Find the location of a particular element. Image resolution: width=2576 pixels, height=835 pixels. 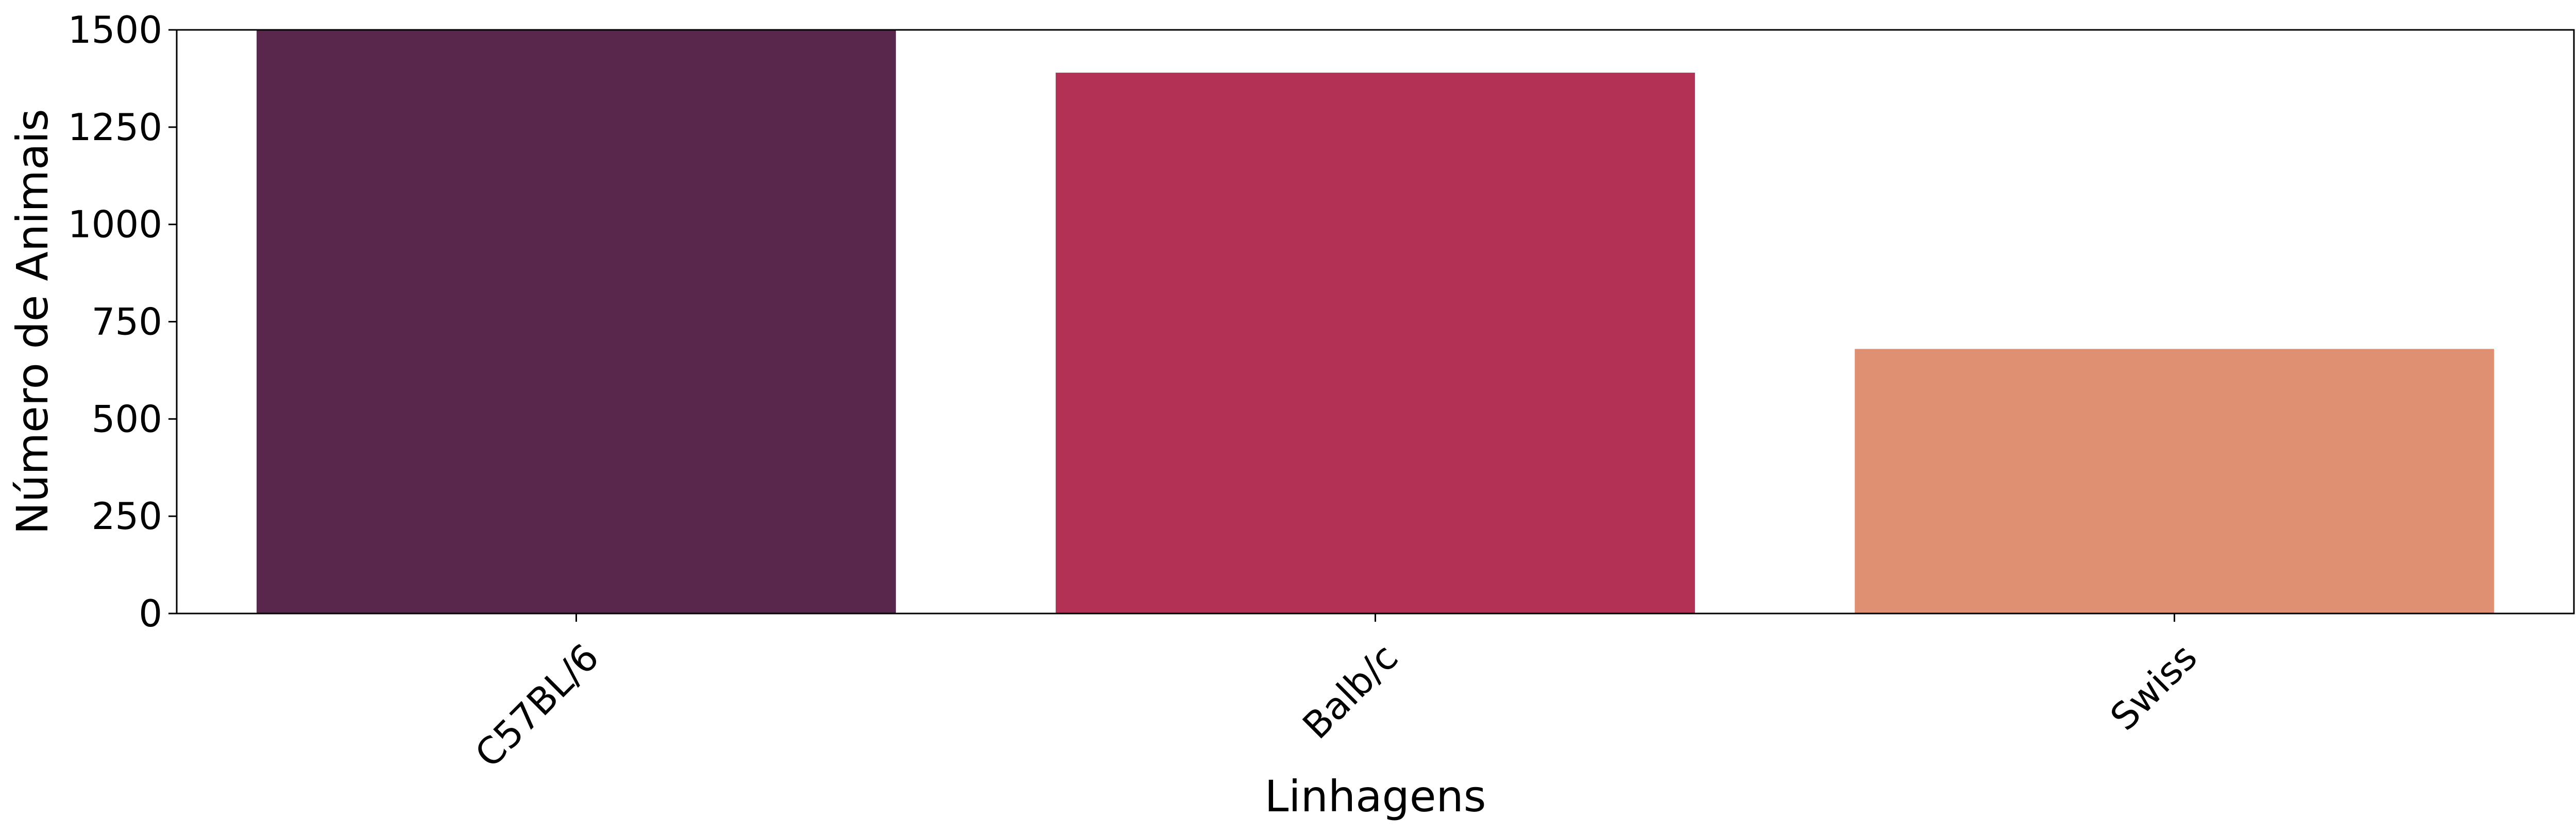

x-tick-label: C57BL/6 is located at coordinates (537, 706).